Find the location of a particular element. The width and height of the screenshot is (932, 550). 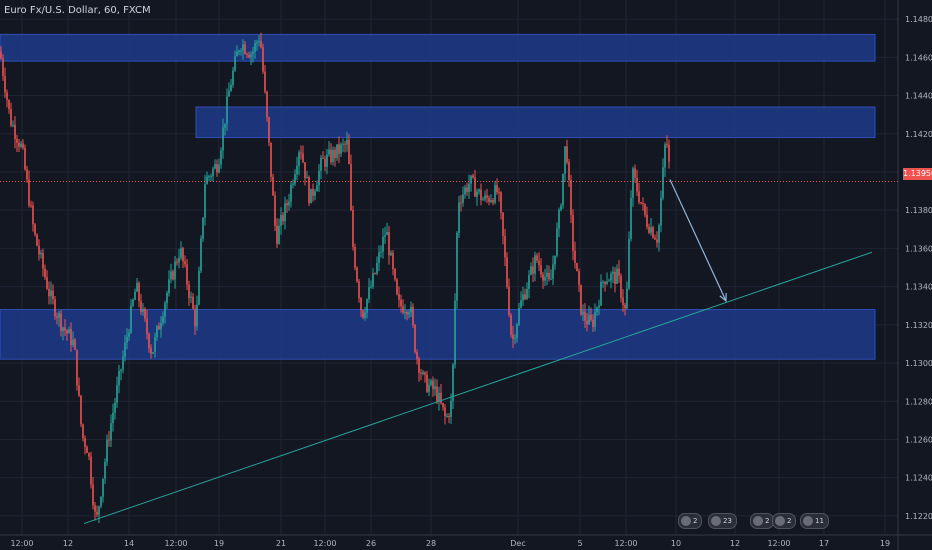

event-marker: 23 is located at coordinates (722, 521).